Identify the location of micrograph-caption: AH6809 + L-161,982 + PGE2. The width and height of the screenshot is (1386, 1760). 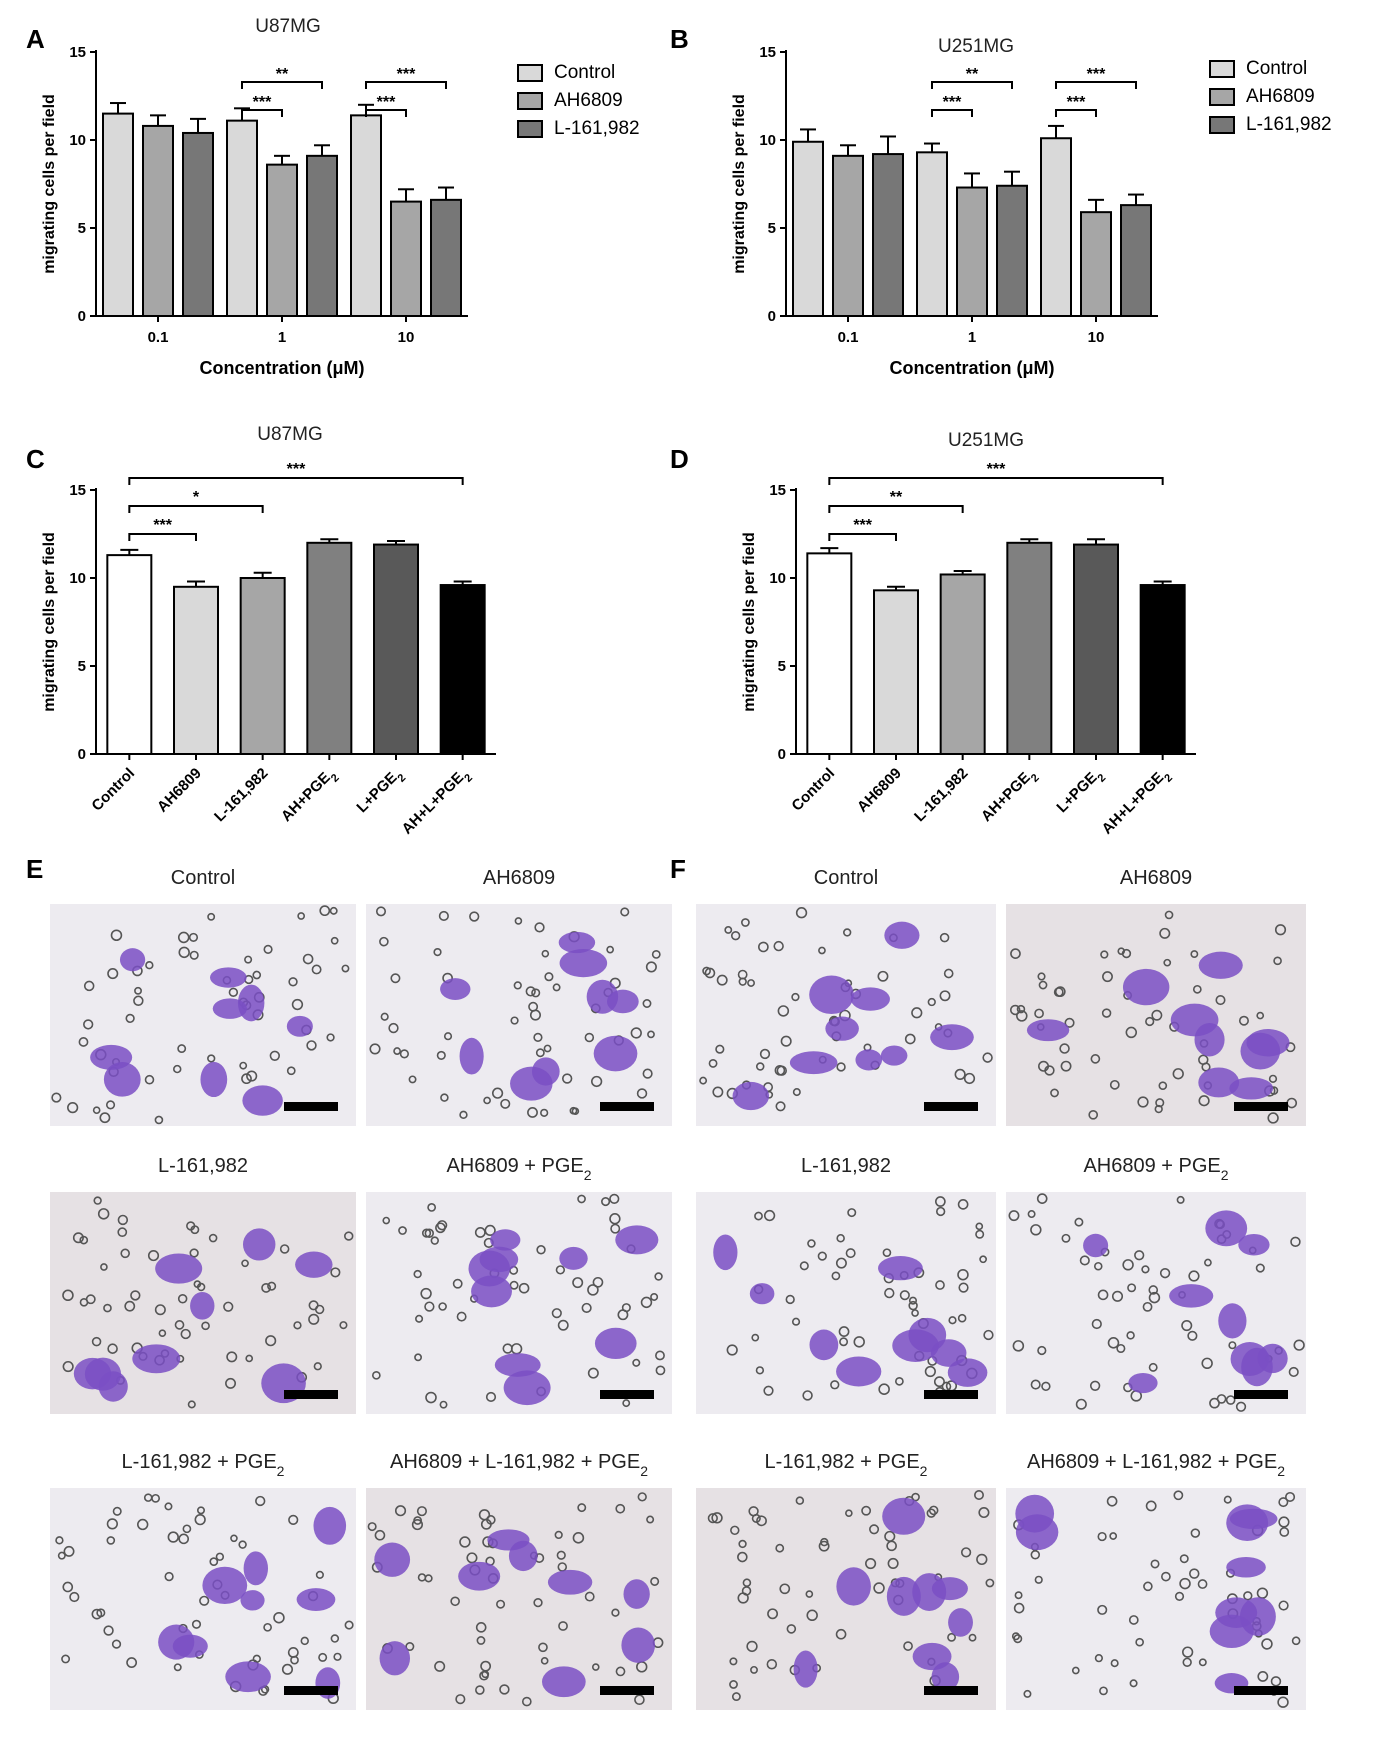
(519, 1465).